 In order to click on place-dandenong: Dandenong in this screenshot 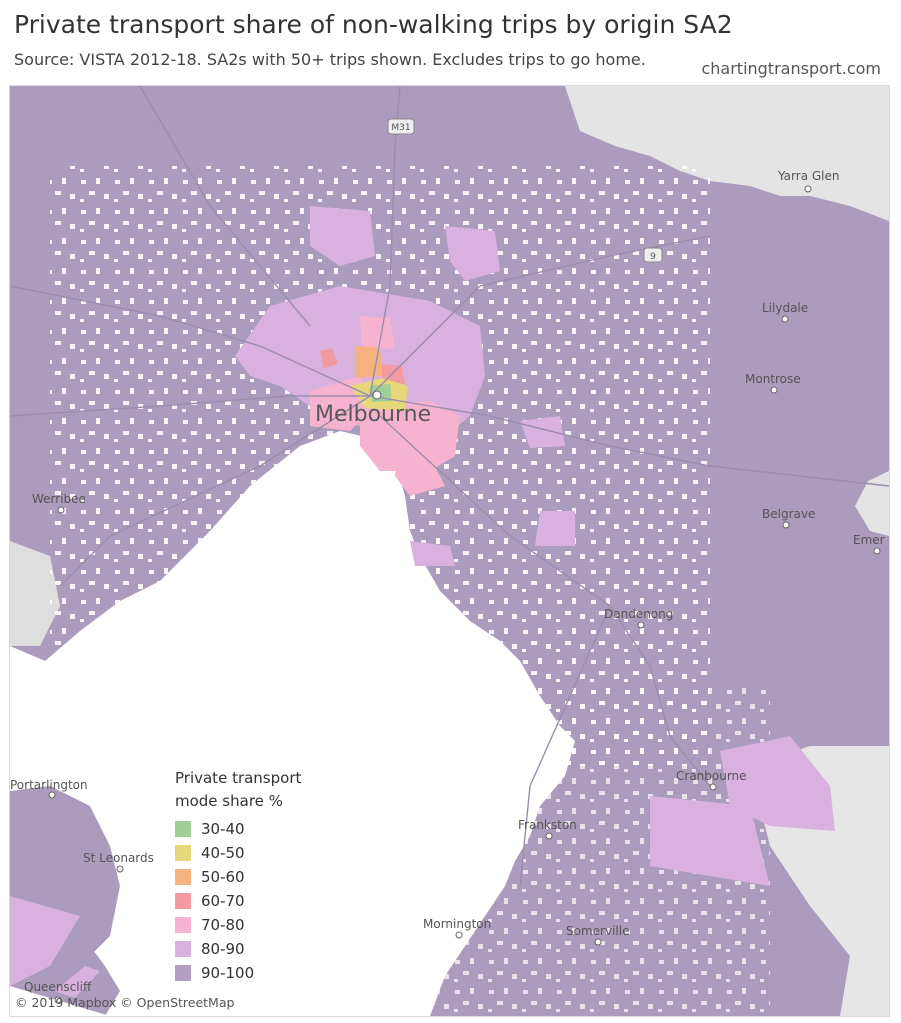, I will do `click(638, 618)`.